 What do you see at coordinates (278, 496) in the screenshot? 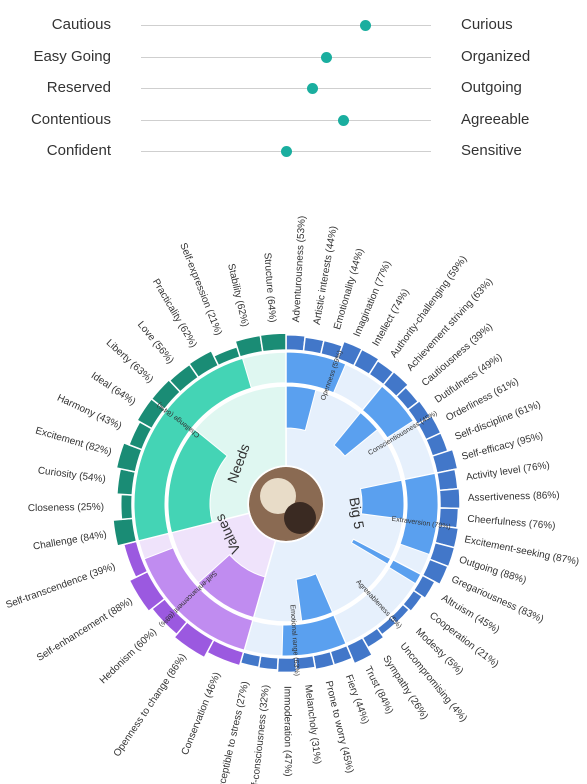
I see `avatar-highlight` at bounding box center [278, 496].